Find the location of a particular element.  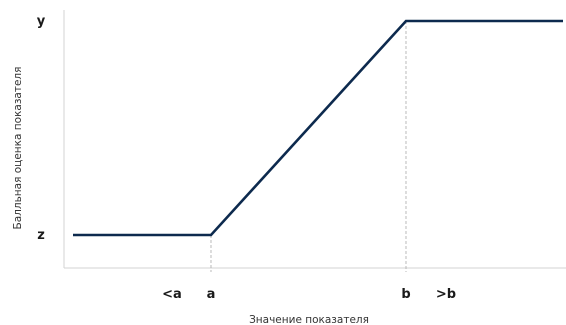

x-tick-label-gt-b: >b is located at coordinates (446, 294).